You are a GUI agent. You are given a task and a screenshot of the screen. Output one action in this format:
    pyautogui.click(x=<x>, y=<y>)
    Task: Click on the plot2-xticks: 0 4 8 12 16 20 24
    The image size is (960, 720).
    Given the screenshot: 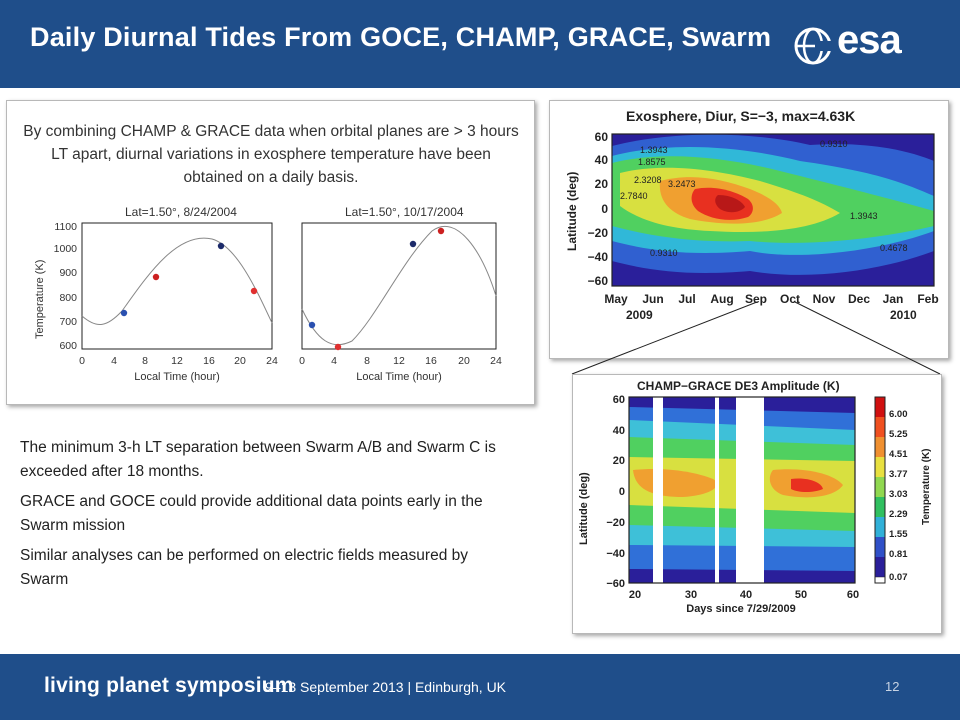 What is the action you would take?
    pyautogui.click(x=400, y=361)
    